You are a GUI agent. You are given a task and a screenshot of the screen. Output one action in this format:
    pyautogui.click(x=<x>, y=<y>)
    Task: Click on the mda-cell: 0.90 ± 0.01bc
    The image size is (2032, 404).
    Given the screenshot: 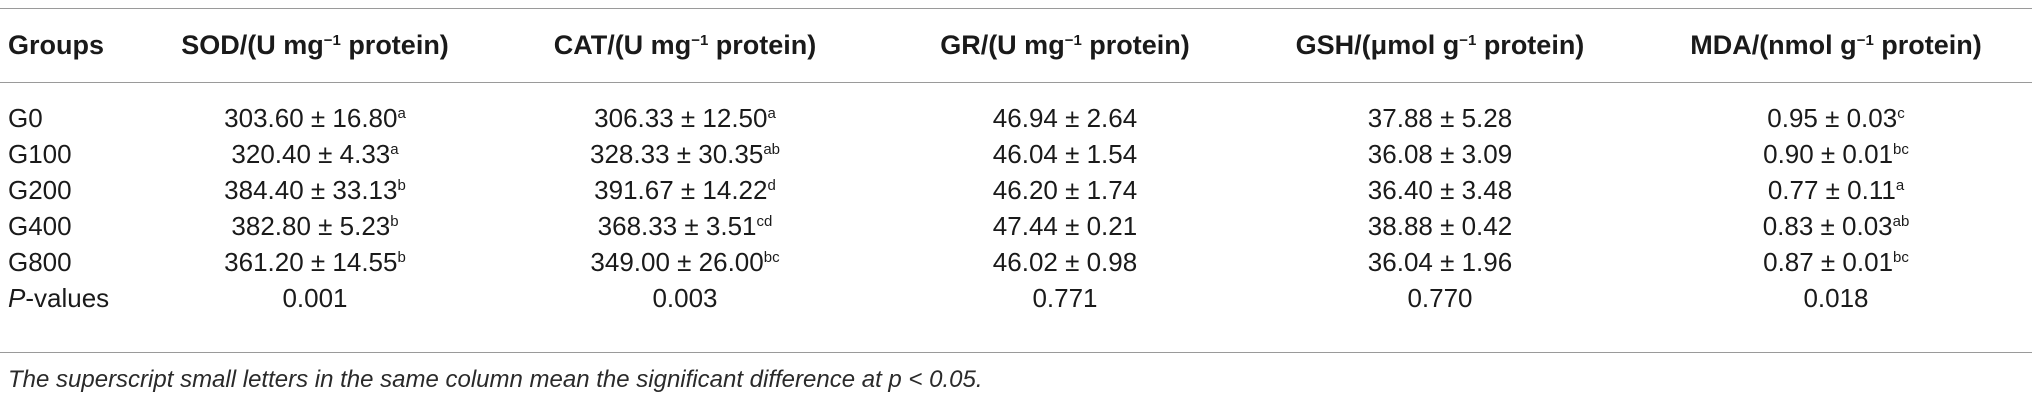 What is the action you would take?
    pyautogui.click(x=1836, y=153)
    